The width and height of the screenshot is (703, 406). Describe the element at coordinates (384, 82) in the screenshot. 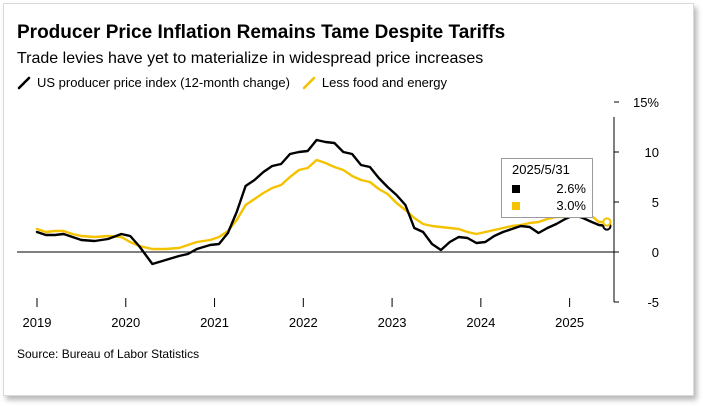

I see `legend-label-core: Less food and energy` at that location.